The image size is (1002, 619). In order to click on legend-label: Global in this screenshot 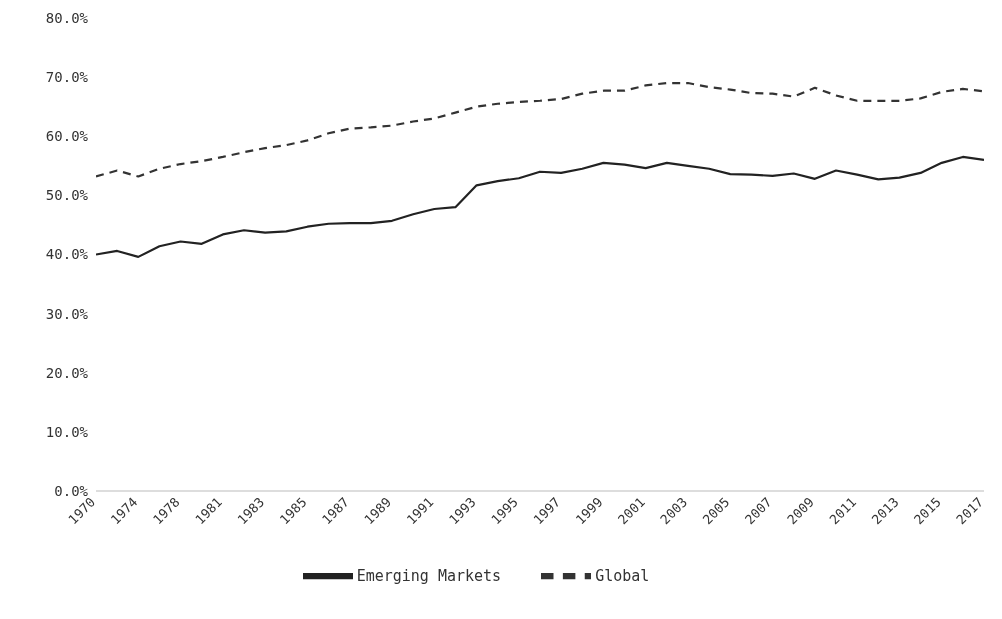, I will do `click(622, 575)`.